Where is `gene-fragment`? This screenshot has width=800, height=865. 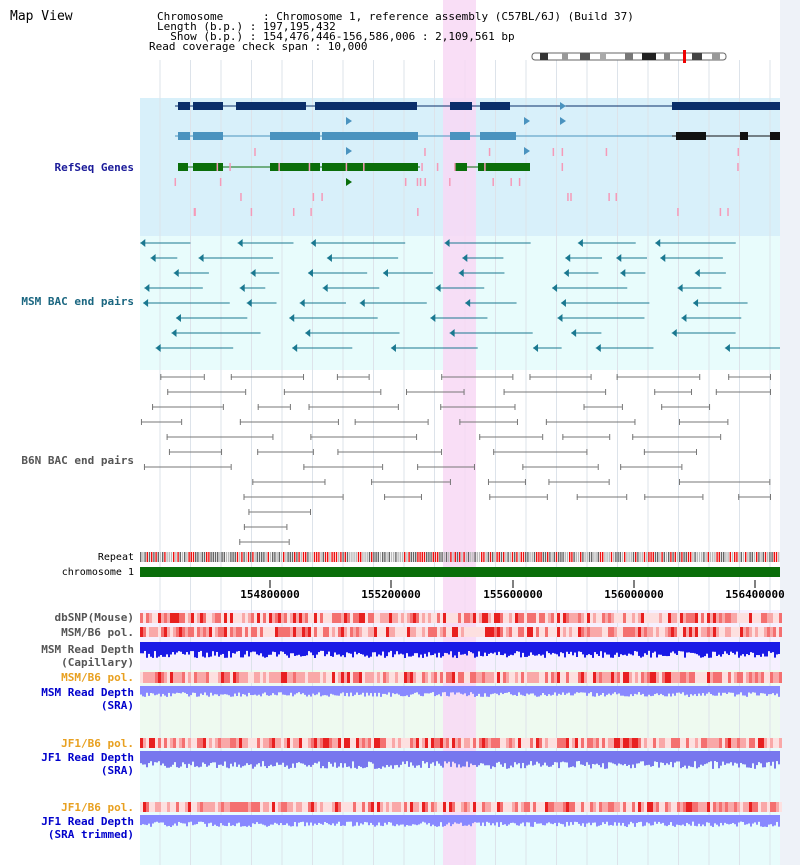
gene-fragment is located at coordinates (425, 182).